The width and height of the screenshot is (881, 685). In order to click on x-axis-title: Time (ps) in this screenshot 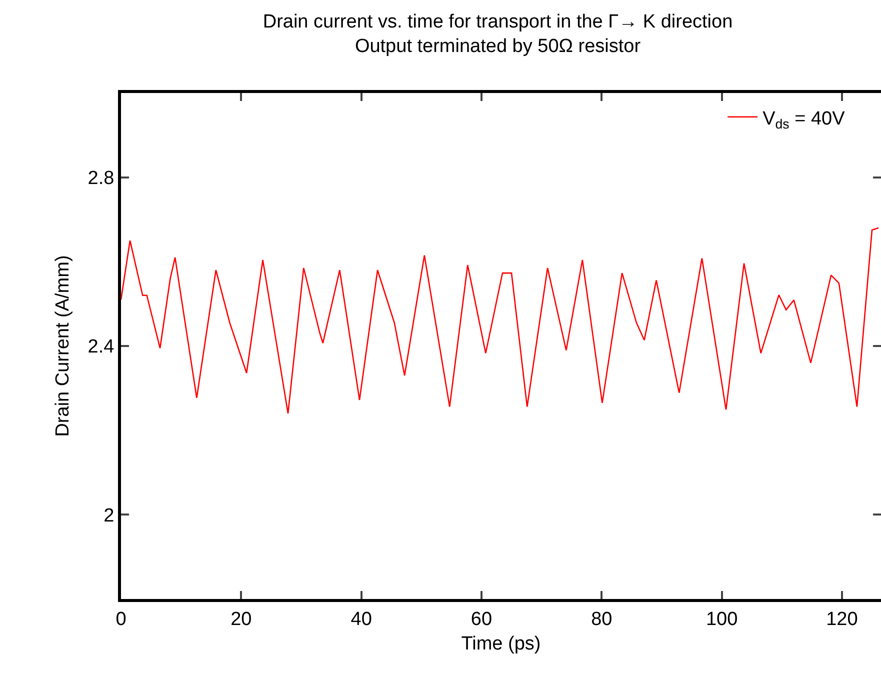, I will do `click(501, 644)`.